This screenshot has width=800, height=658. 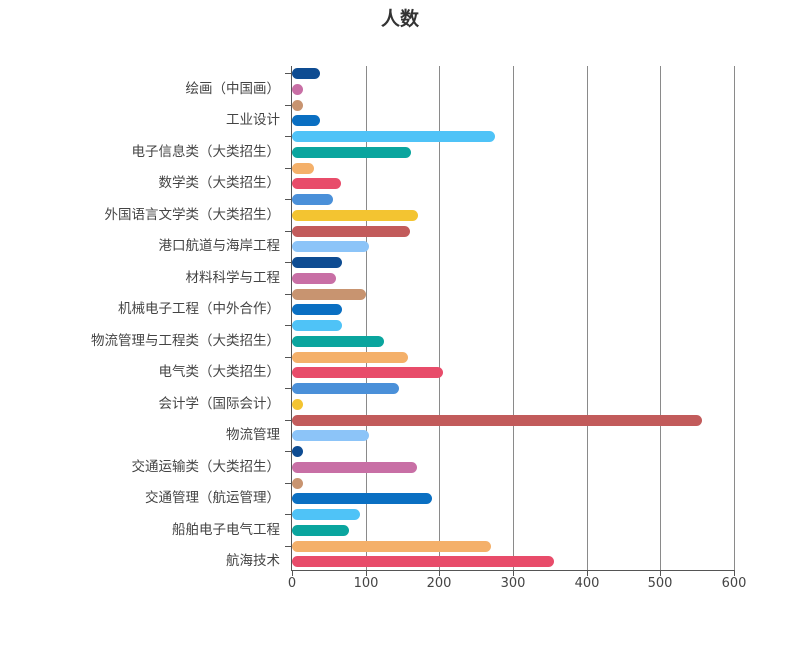 I want to click on y-category-label: 机械电子工程（中外合作）, so click(x=199, y=309).